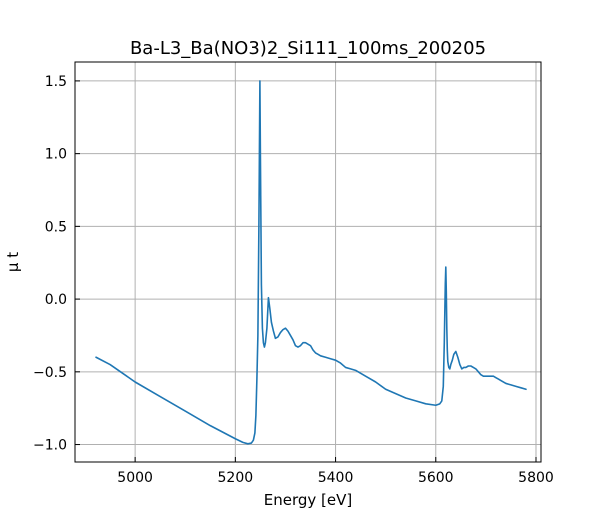  Describe the element at coordinates (236, 478) in the screenshot. I see `x-tick-label: 5200` at that location.